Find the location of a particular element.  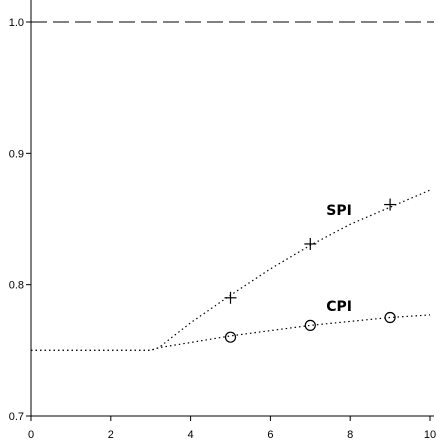

series-cpi: CPI is located at coordinates (231, 325).